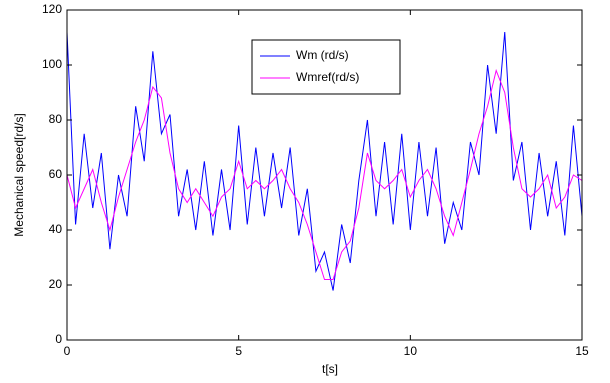 This screenshot has height=383, width=610. What do you see at coordinates (327, 77) in the screenshot?
I see `legend-label: Wmref(rd/s)` at bounding box center [327, 77].